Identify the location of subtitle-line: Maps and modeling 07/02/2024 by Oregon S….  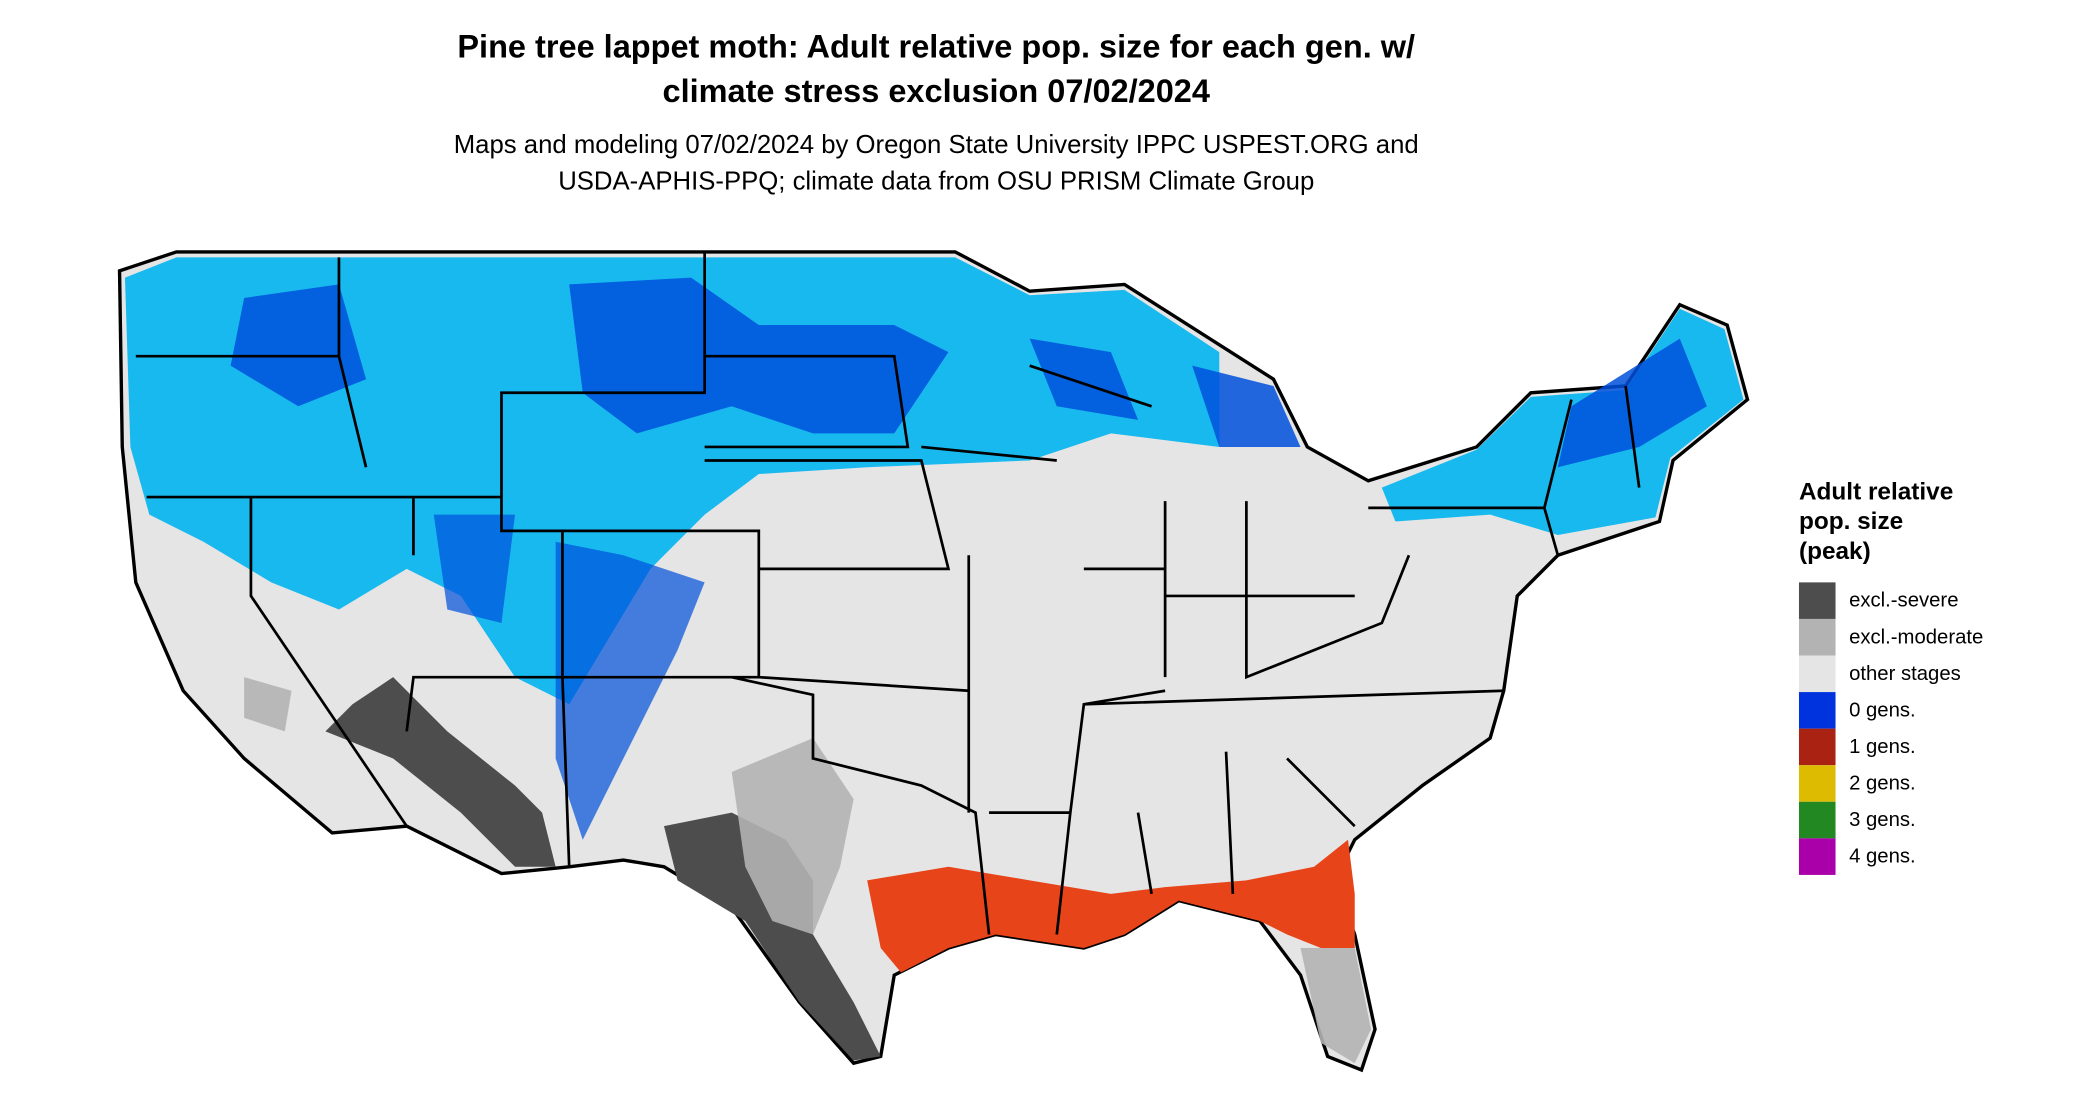
(936, 145).